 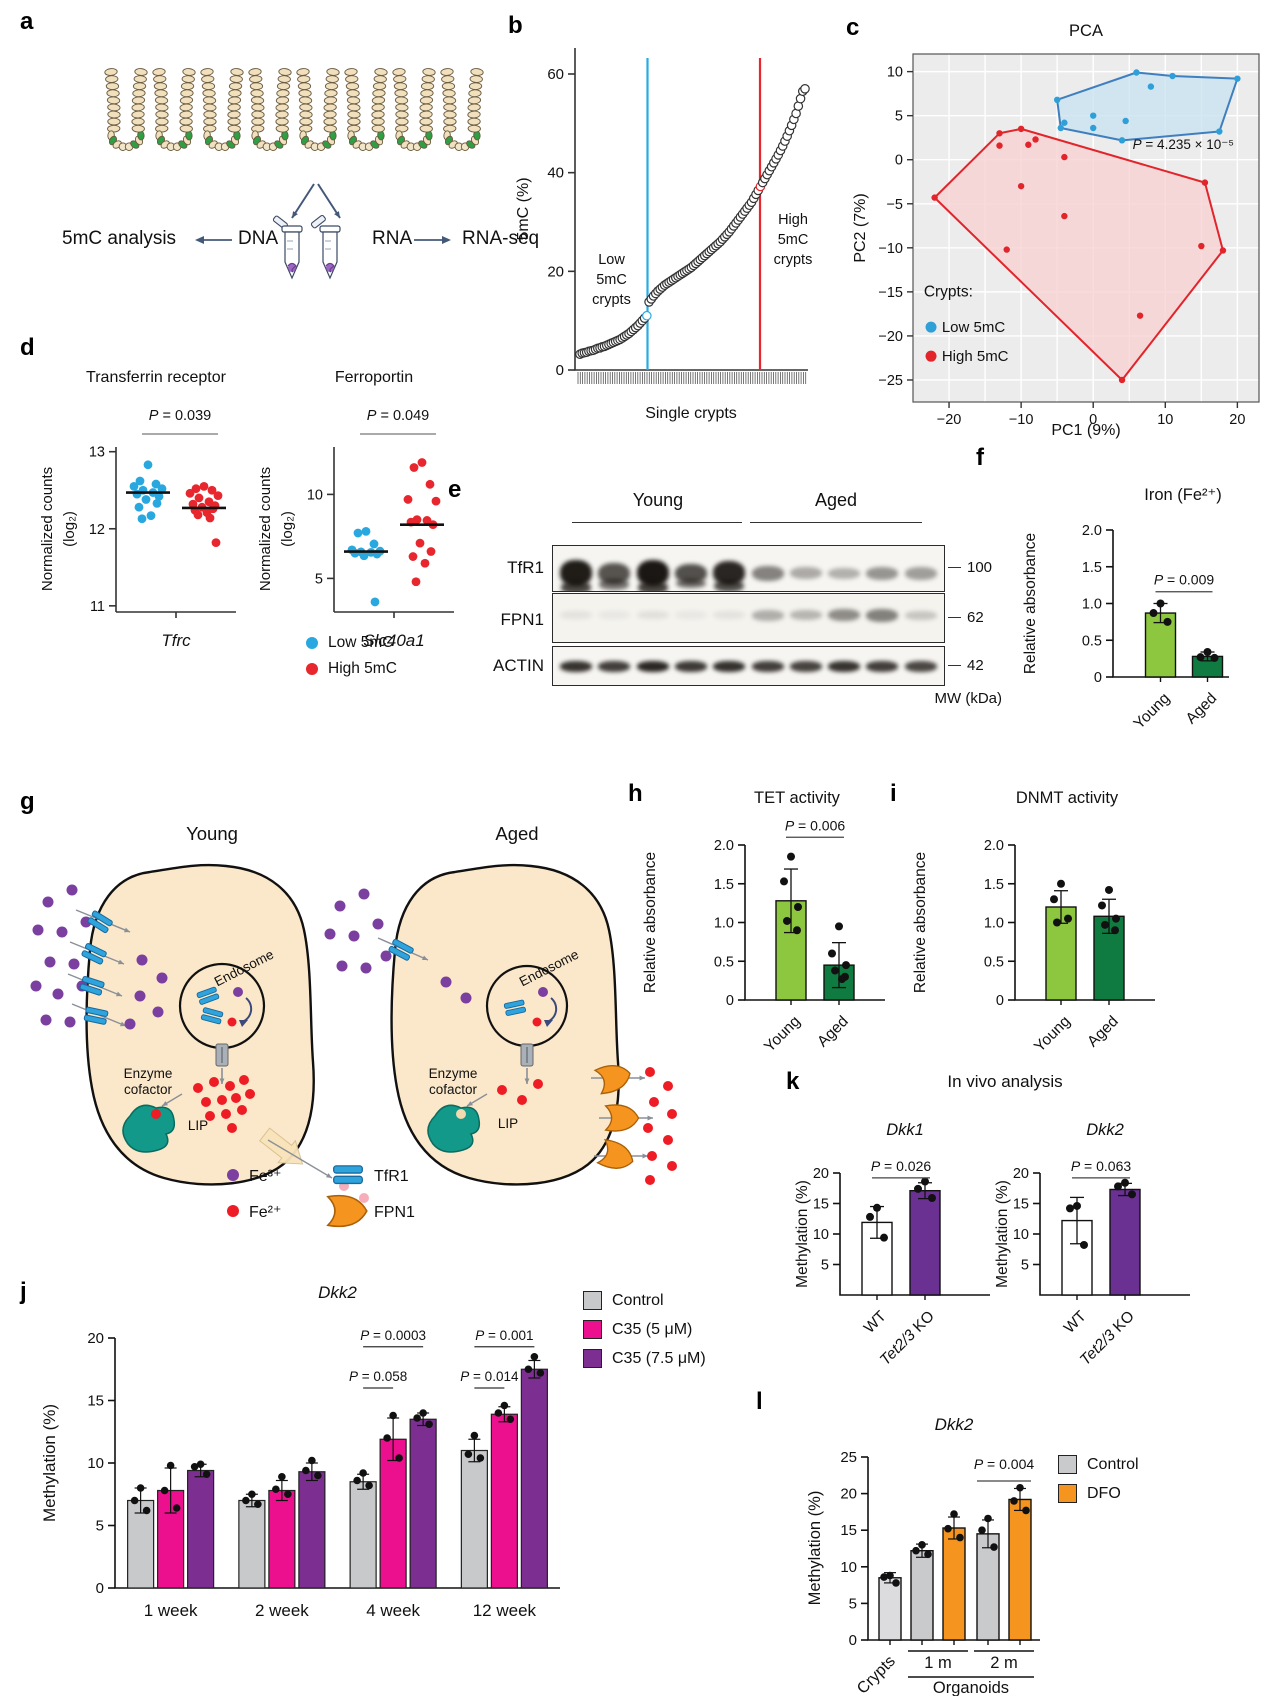 I want to click on young-underline, so click(x=657, y=522).